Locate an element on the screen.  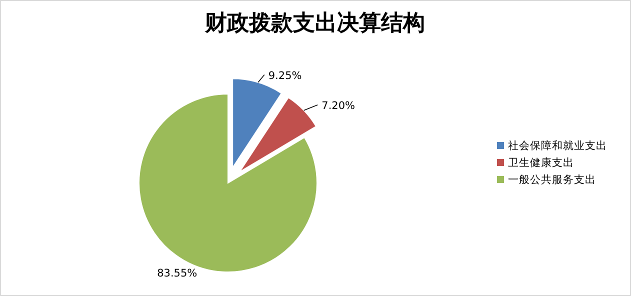
data-label: 83.55% is located at coordinates (177, 274).